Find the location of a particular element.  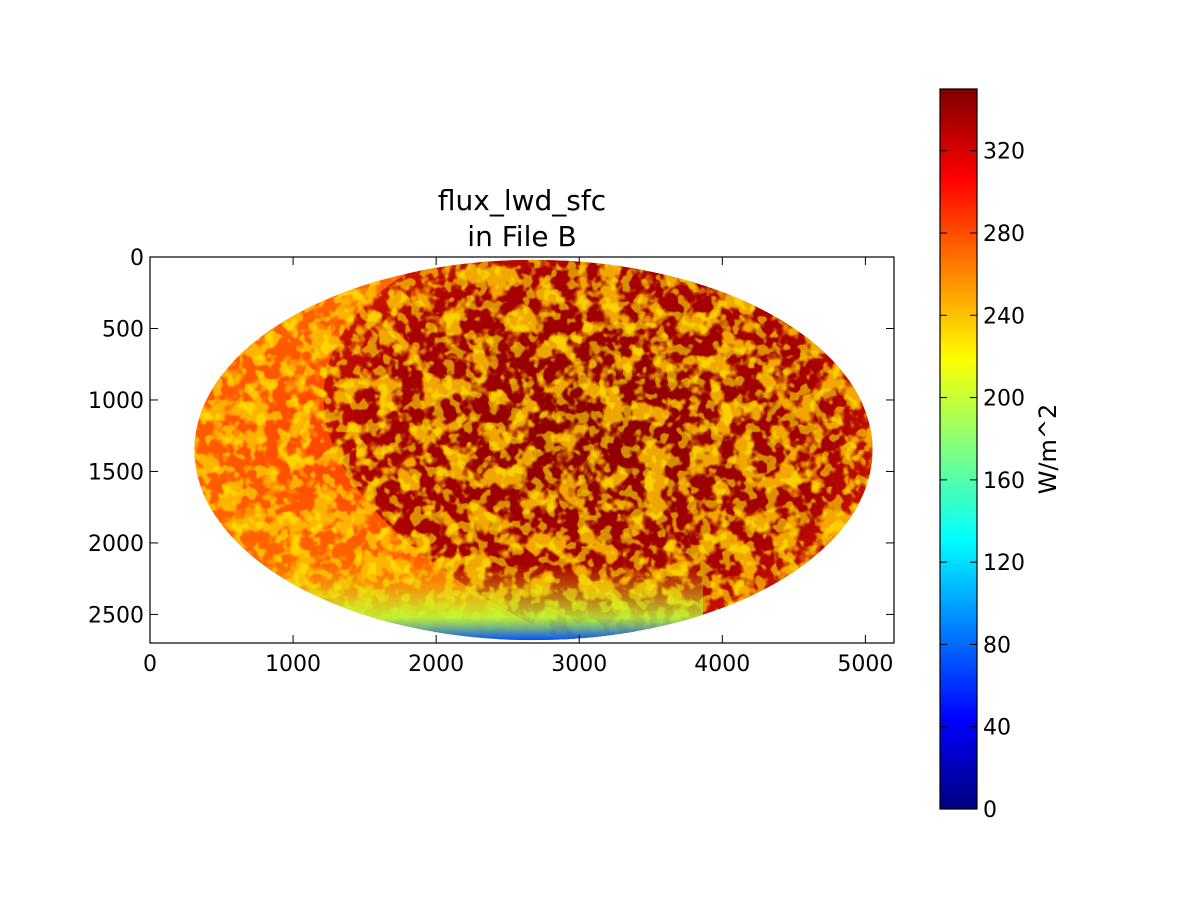

x-tick-label: 5000 is located at coordinates (865, 664).